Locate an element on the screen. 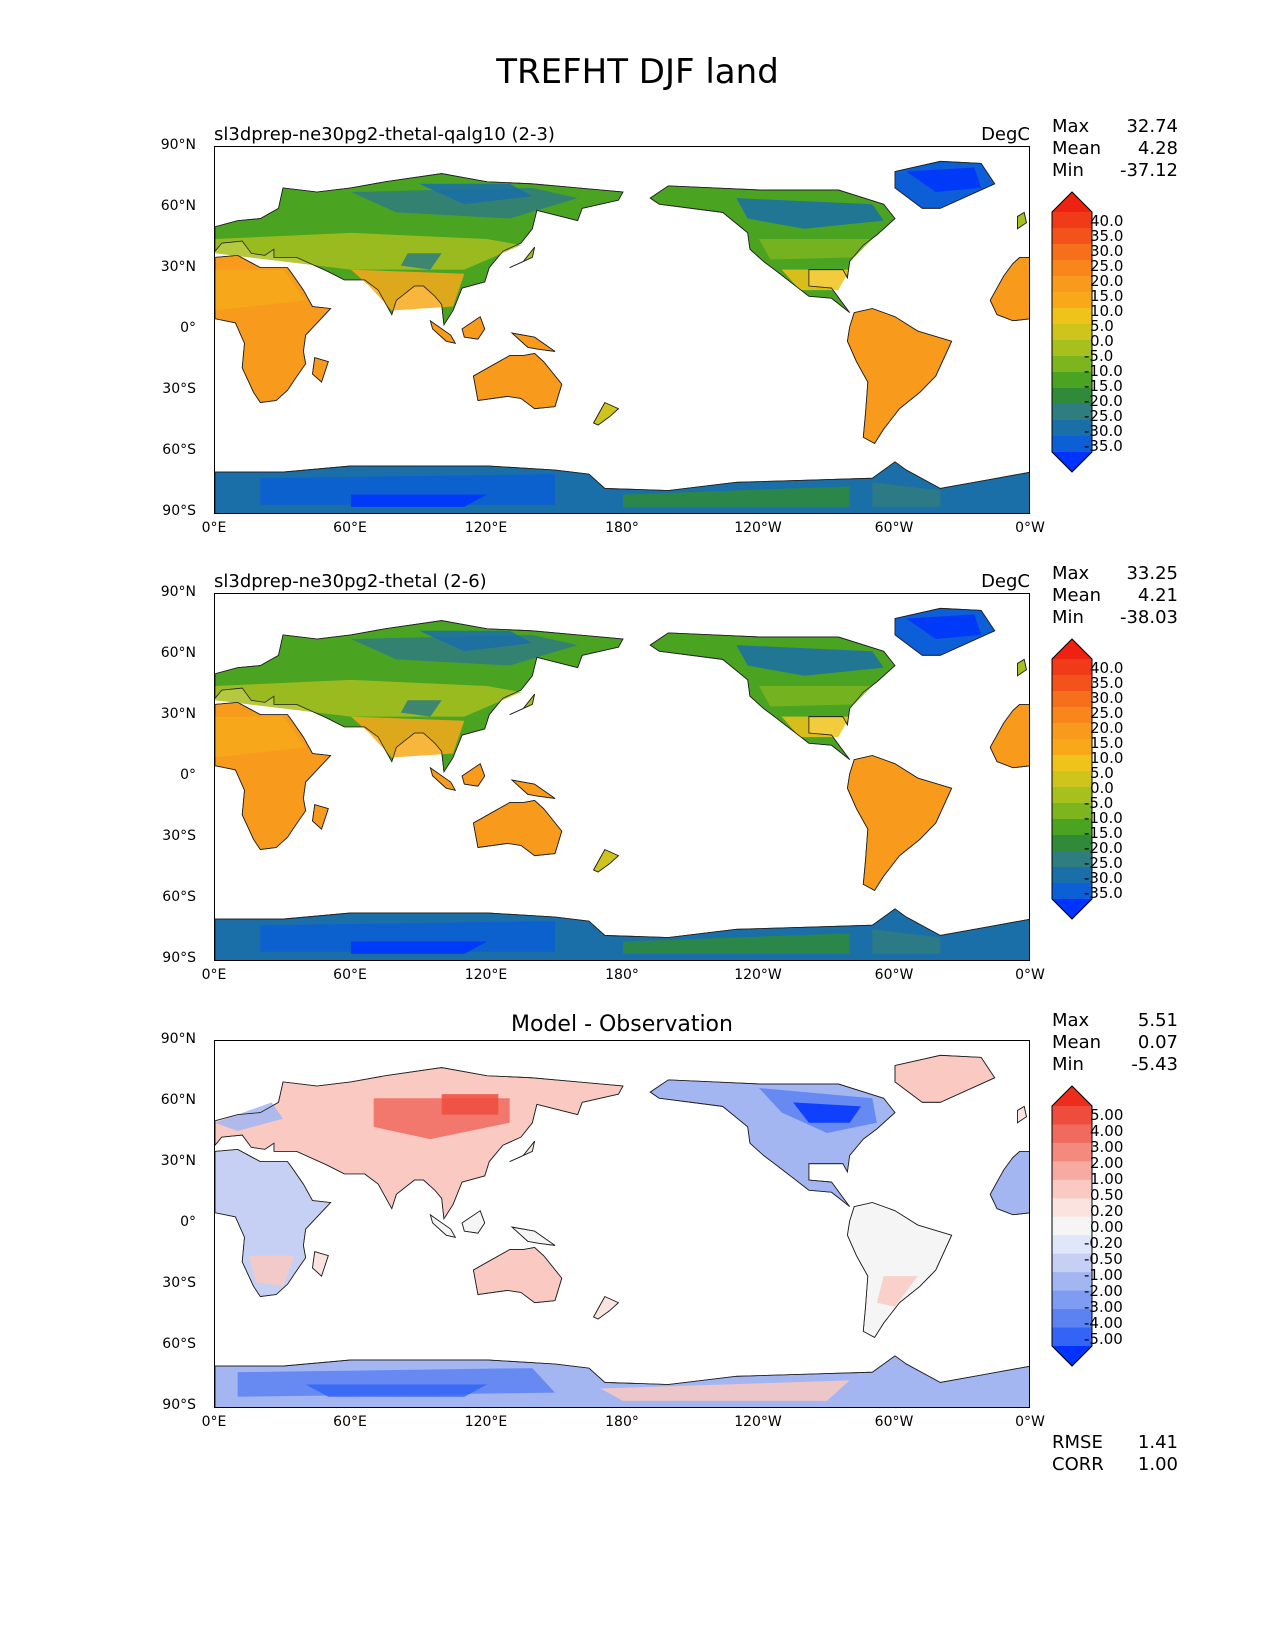 The height and width of the screenshot is (1650, 1275). stat-min-value: -37.12 is located at coordinates (1148, 170).